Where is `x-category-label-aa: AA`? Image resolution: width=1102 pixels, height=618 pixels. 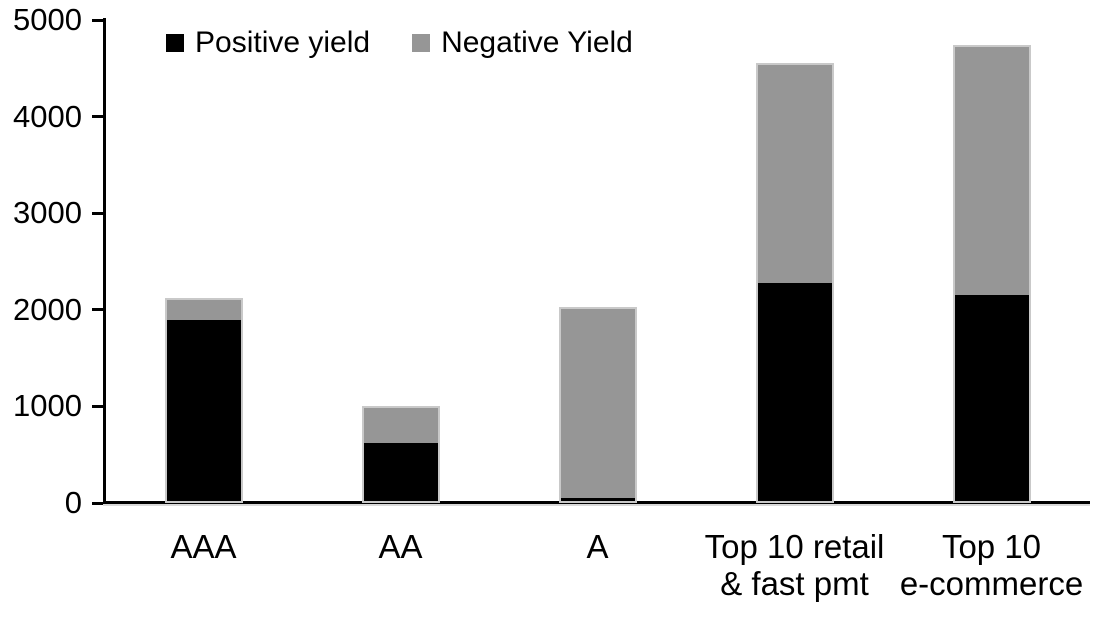 x-category-label-aa: AA is located at coordinates (400, 546).